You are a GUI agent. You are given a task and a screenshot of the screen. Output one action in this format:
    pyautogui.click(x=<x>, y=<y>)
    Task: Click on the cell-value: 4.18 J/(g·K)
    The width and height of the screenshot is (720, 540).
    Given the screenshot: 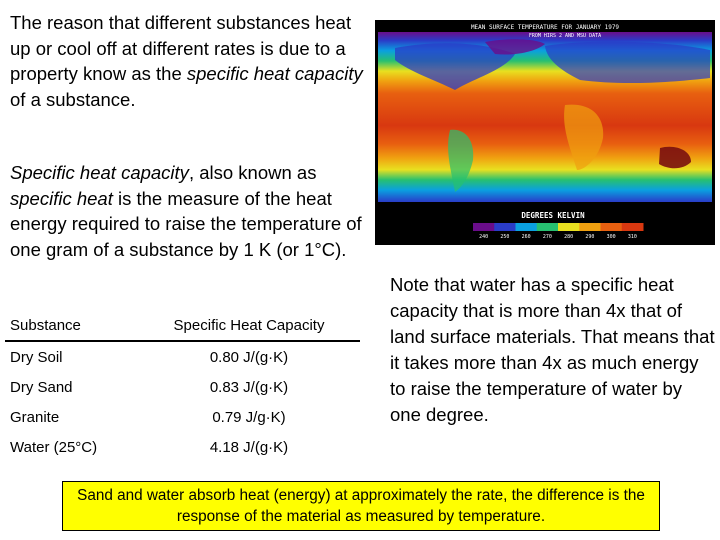 What is the action you would take?
    pyautogui.click(x=249, y=447)
    